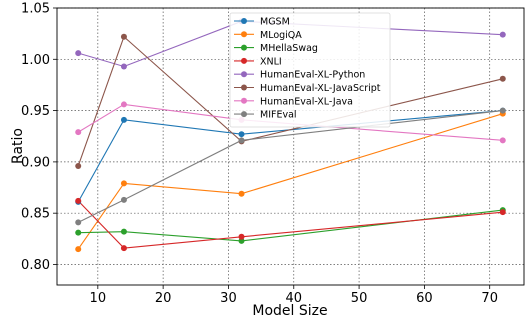 The width and height of the screenshot is (532, 321). What do you see at coordinates (306, 101) in the screenshot?
I see `legend-label: HumanEval-XL-Java` at bounding box center [306, 101].